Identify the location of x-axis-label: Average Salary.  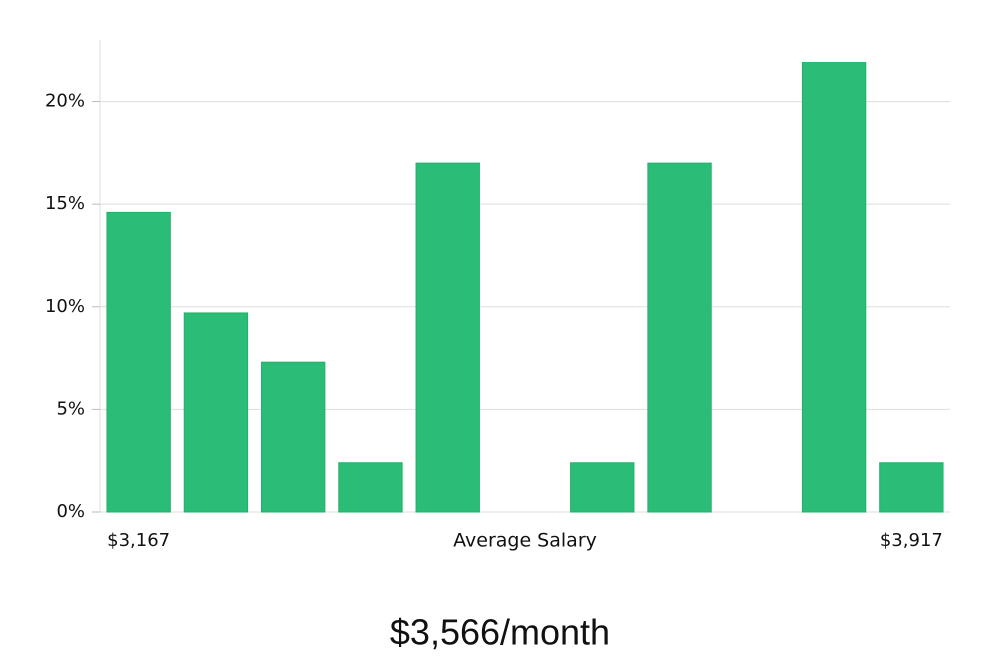
(525, 541).